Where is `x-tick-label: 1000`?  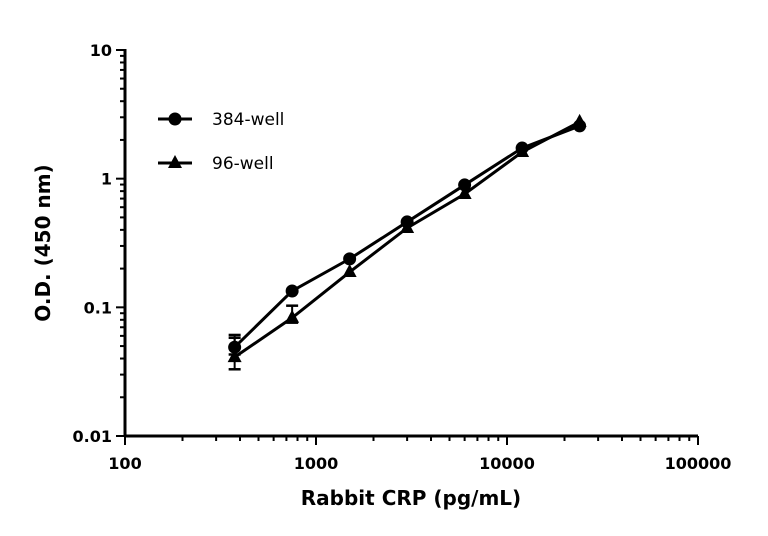 x-tick-label: 1000 is located at coordinates (316, 463).